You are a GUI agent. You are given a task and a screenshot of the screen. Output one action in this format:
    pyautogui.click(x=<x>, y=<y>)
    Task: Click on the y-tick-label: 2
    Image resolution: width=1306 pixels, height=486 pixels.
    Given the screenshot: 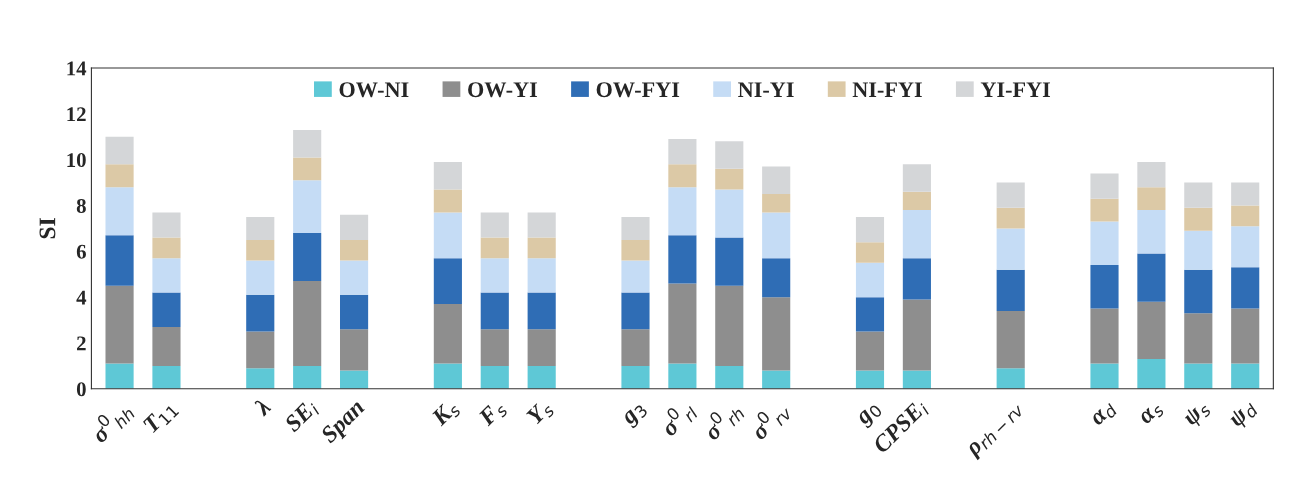 What is the action you would take?
    pyautogui.click(x=81, y=343)
    